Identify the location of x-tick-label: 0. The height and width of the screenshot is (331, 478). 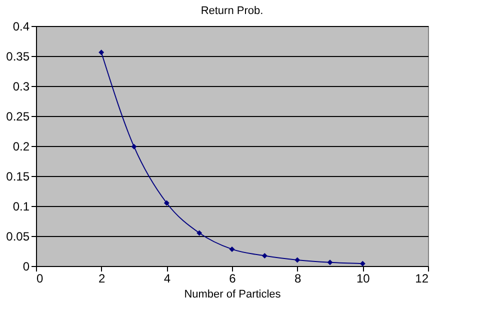
(40, 279).